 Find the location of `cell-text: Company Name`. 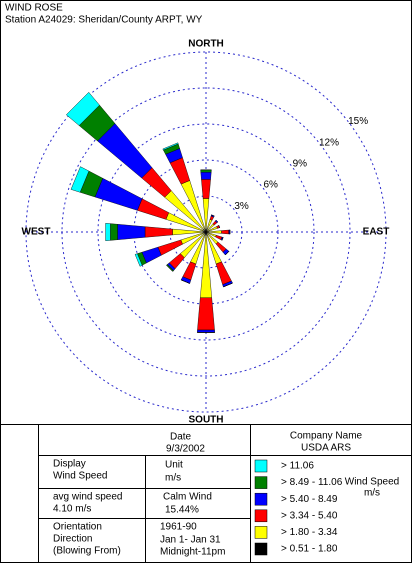

cell-text: Company Name is located at coordinates (326, 436).